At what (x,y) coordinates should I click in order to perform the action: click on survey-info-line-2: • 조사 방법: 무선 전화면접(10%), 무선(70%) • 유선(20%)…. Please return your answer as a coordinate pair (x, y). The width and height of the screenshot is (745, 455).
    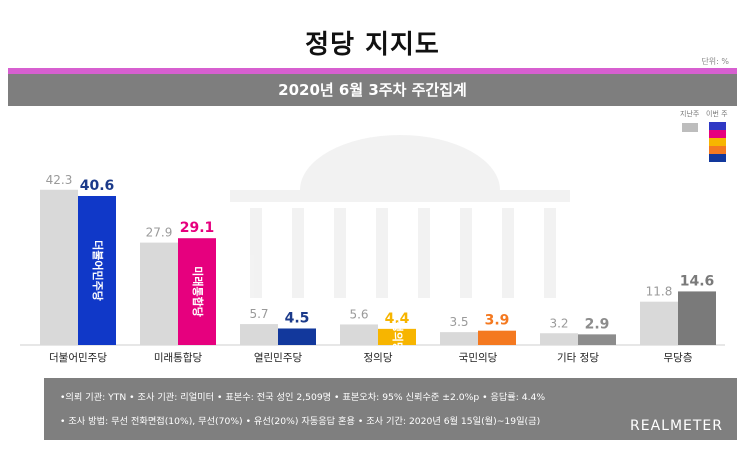
    Looking at the image, I should click on (300, 421).